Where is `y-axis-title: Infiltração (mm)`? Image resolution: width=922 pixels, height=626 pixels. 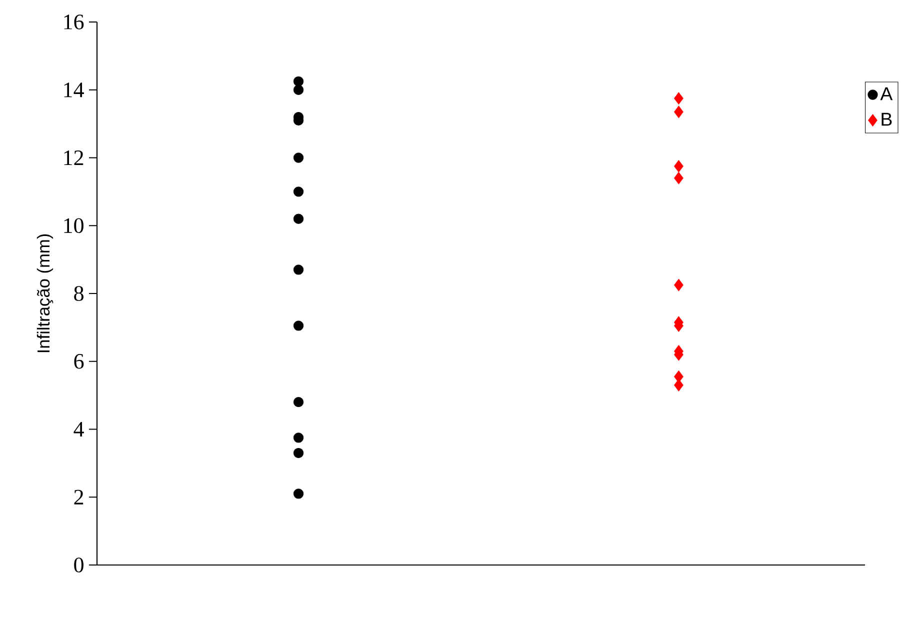
y-axis-title: Infiltração (mm) is located at coordinates (45, 293).